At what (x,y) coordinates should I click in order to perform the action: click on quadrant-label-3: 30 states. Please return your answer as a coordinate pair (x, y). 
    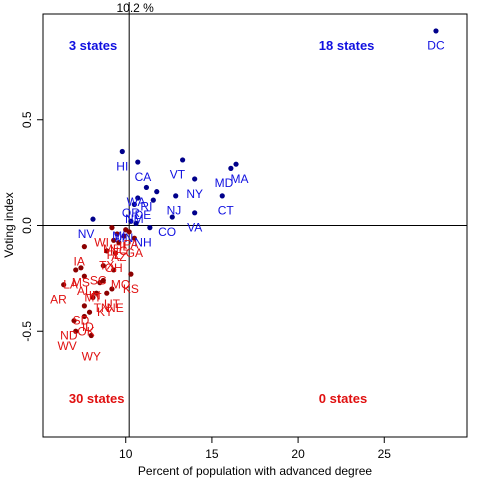
    Looking at the image, I should click on (97, 398).